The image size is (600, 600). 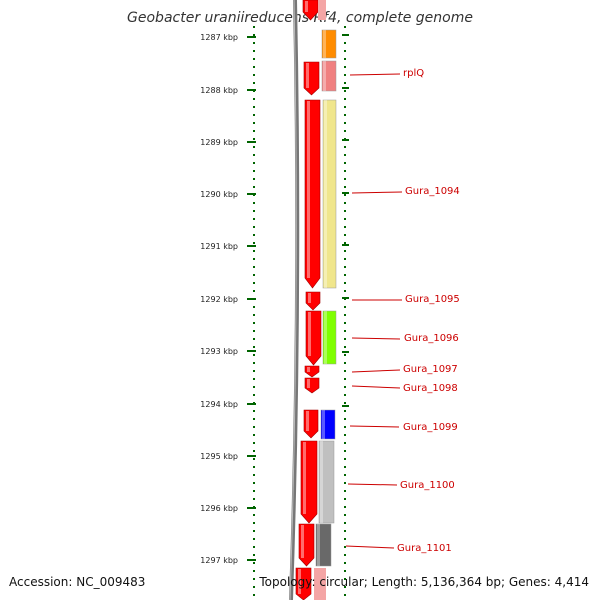 What do you see at coordinates (430, 427) in the screenshot?
I see `gene-label: Gura_1099` at bounding box center [430, 427].